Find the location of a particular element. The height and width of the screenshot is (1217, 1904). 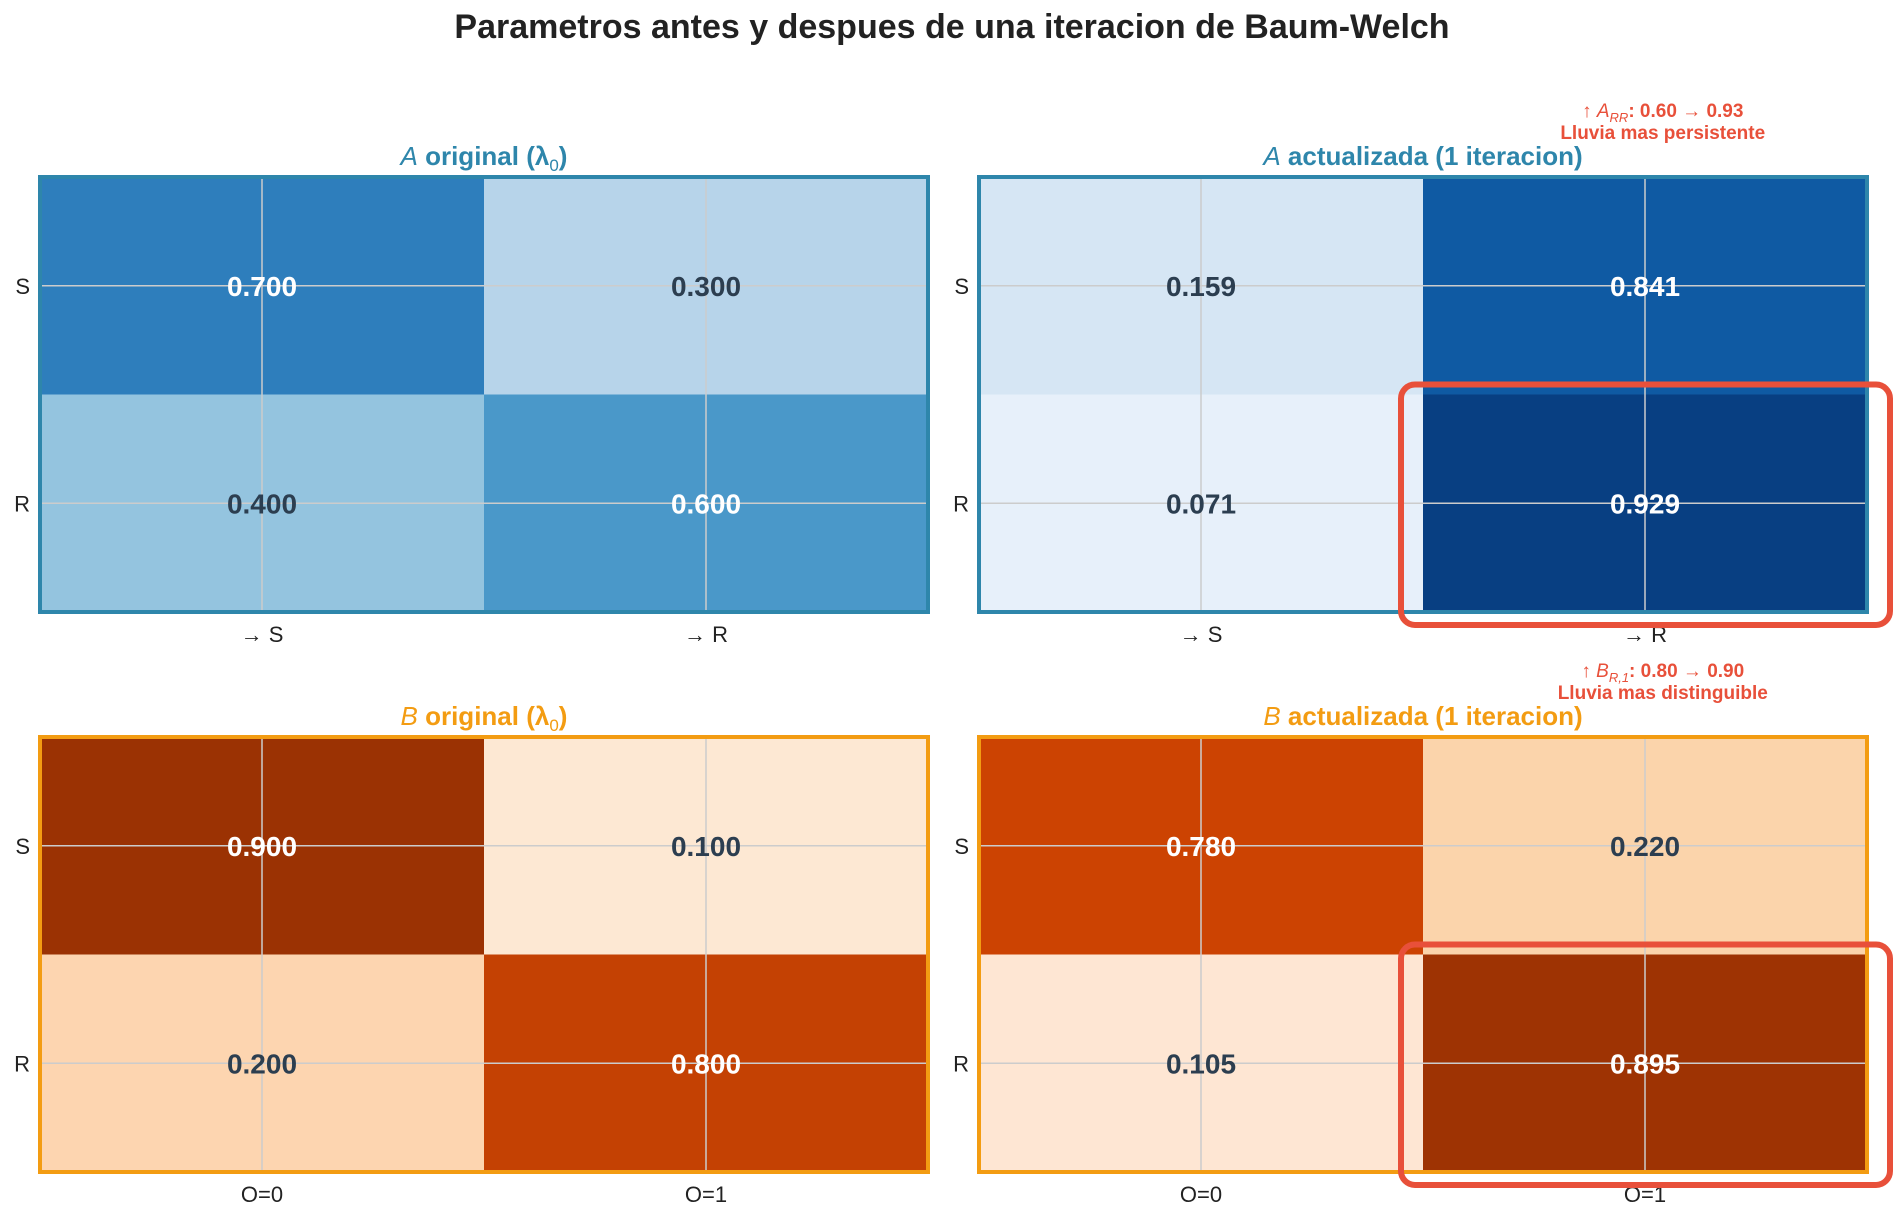

cell-value-label: 0.400 is located at coordinates (262, 503).